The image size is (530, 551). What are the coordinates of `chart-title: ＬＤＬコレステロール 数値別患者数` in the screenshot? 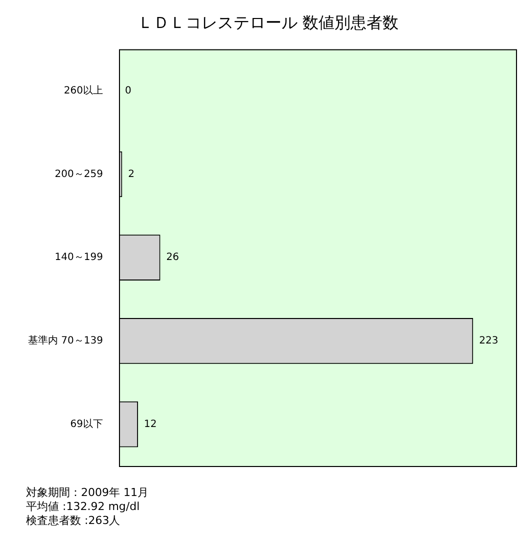 It's located at (268, 22).